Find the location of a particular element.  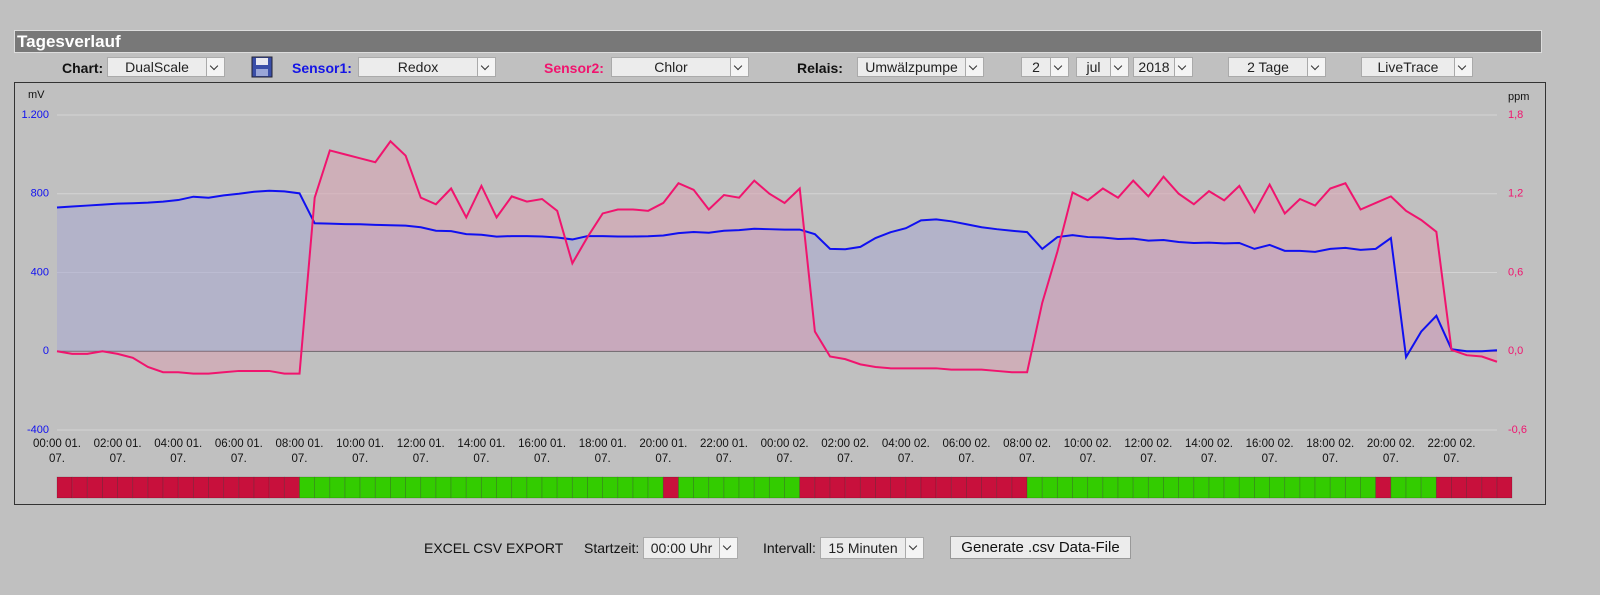

select-value: DualScale is located at coordinates (157, 67).